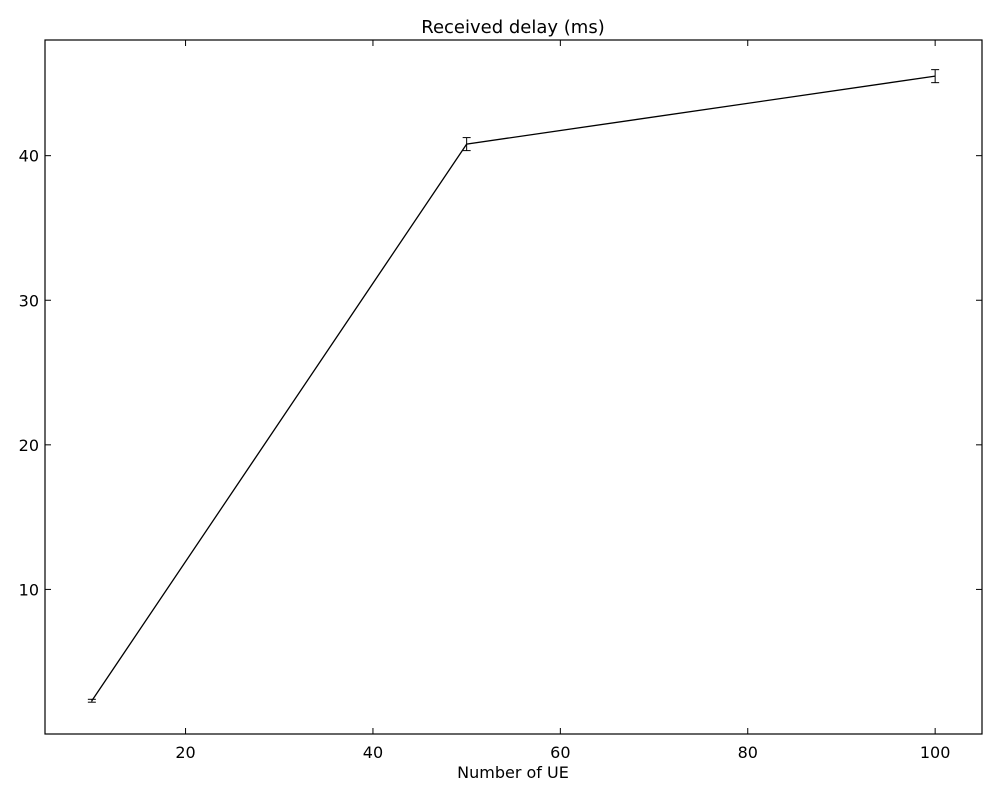 The width and height of the screenshot is (1000, 800). Describe the element at coordinates (29, 445) in the screenshot. I see `y-tick-label: 20` at that location.